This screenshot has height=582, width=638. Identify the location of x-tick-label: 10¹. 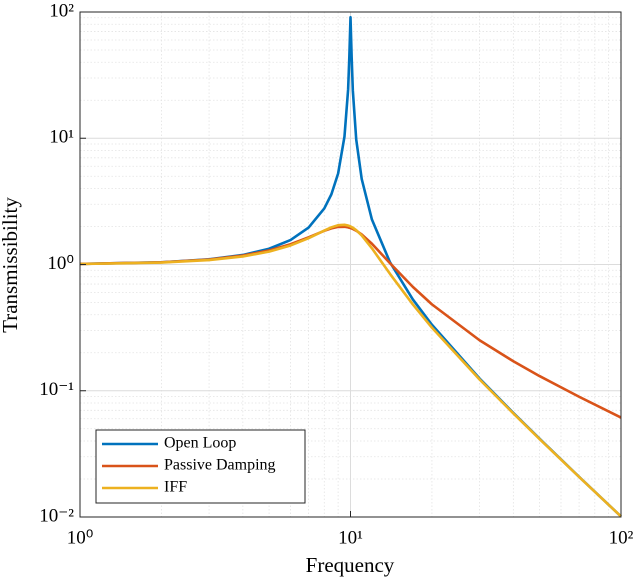
(350, 537).